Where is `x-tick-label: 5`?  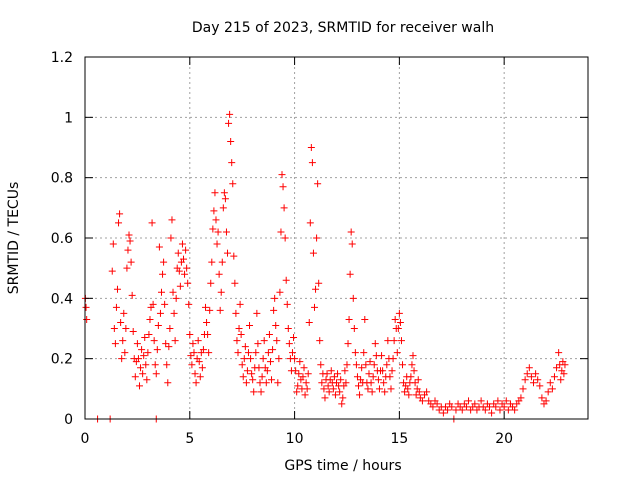 x-tick-label: 5 is located at coordinates (189, 439).